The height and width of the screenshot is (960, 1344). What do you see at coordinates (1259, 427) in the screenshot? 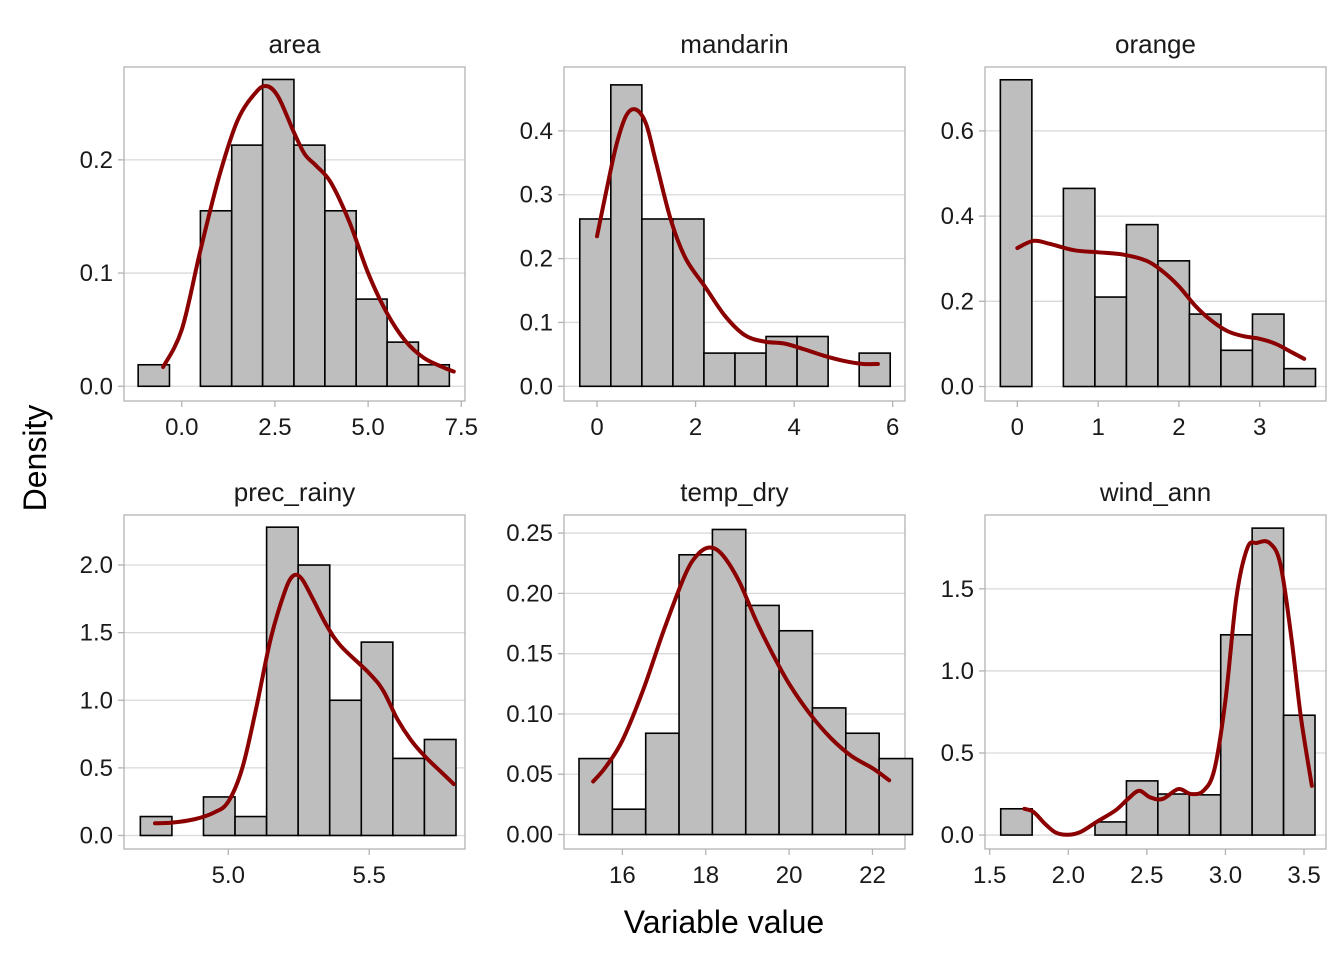
I see `x-tick-label: 3` at bounding box center [1259, 427].